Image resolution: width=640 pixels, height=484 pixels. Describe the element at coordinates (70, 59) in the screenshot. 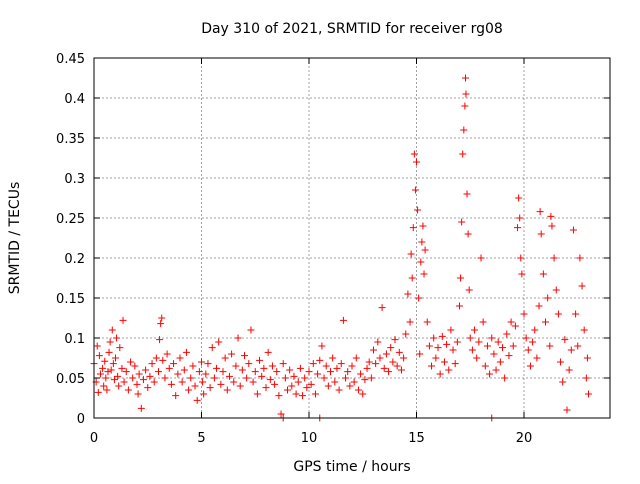

I see `y-tick-label: 0.45` at that location.